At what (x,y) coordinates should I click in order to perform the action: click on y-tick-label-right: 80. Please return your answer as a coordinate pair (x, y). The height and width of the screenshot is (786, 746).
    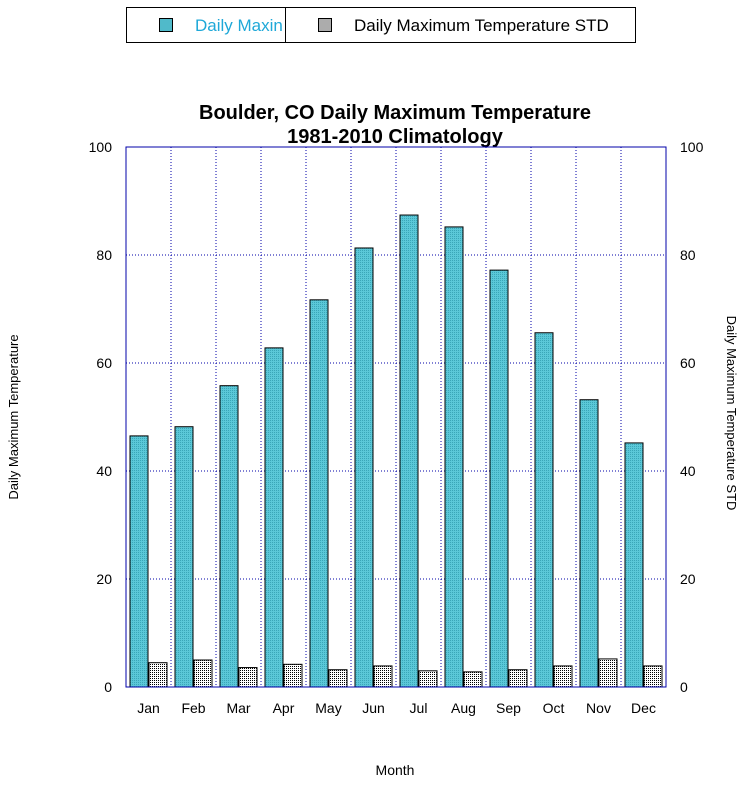
    Looking at the image, I should click on (688, 255).